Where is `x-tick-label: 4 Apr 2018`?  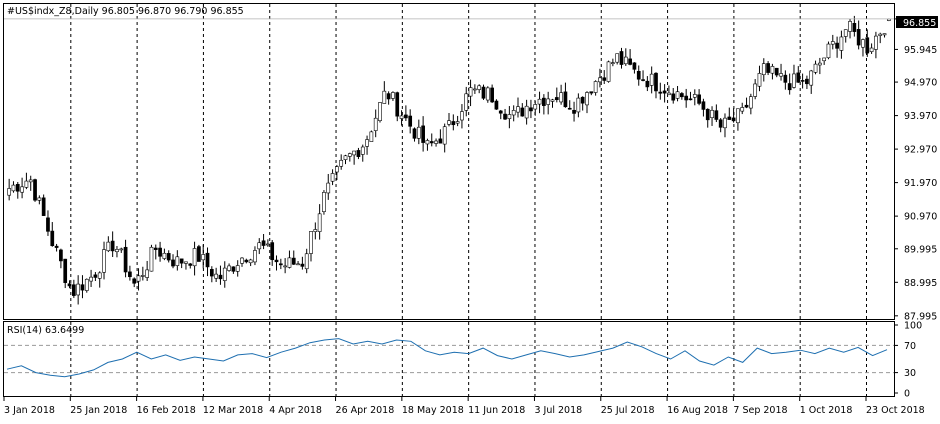 x-tick-label: 4 Apr 2018 is located at coordinates (295, 410).